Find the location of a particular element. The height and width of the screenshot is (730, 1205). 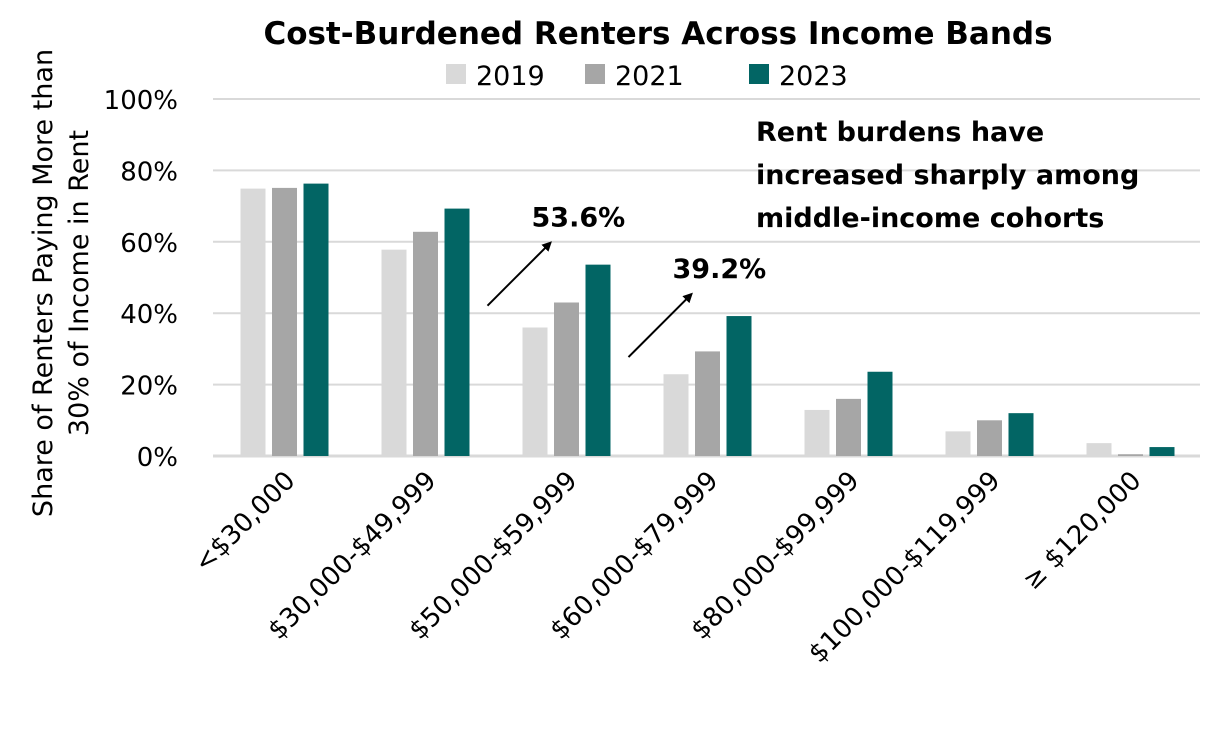

y-tick-label: 100% is located at coordinates (141, 101).